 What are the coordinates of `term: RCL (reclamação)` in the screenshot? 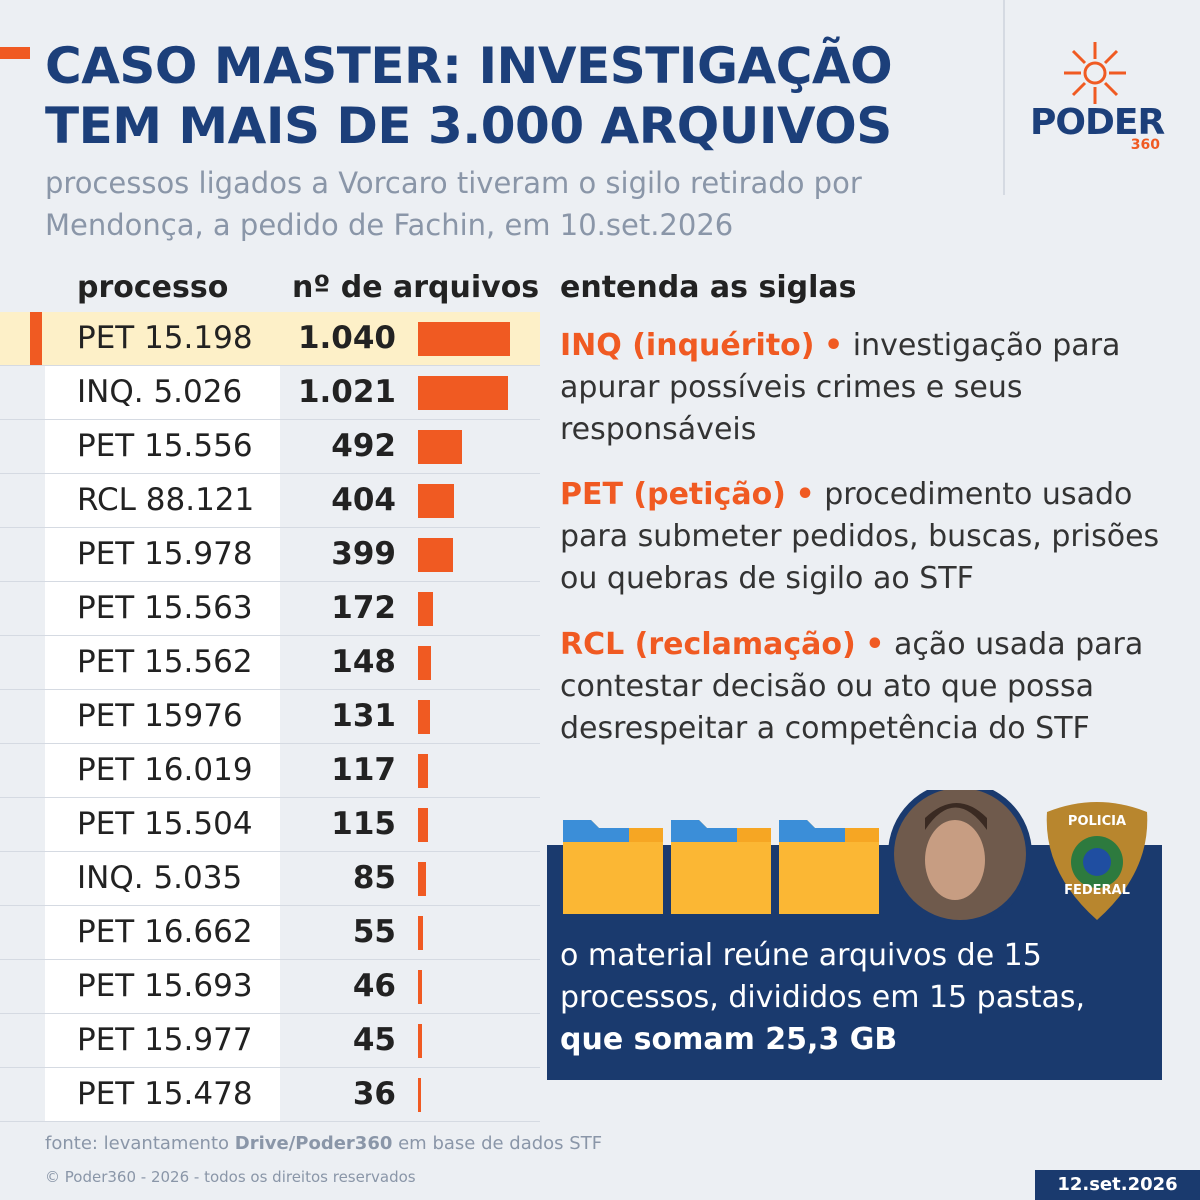 It's located at (708, 644).